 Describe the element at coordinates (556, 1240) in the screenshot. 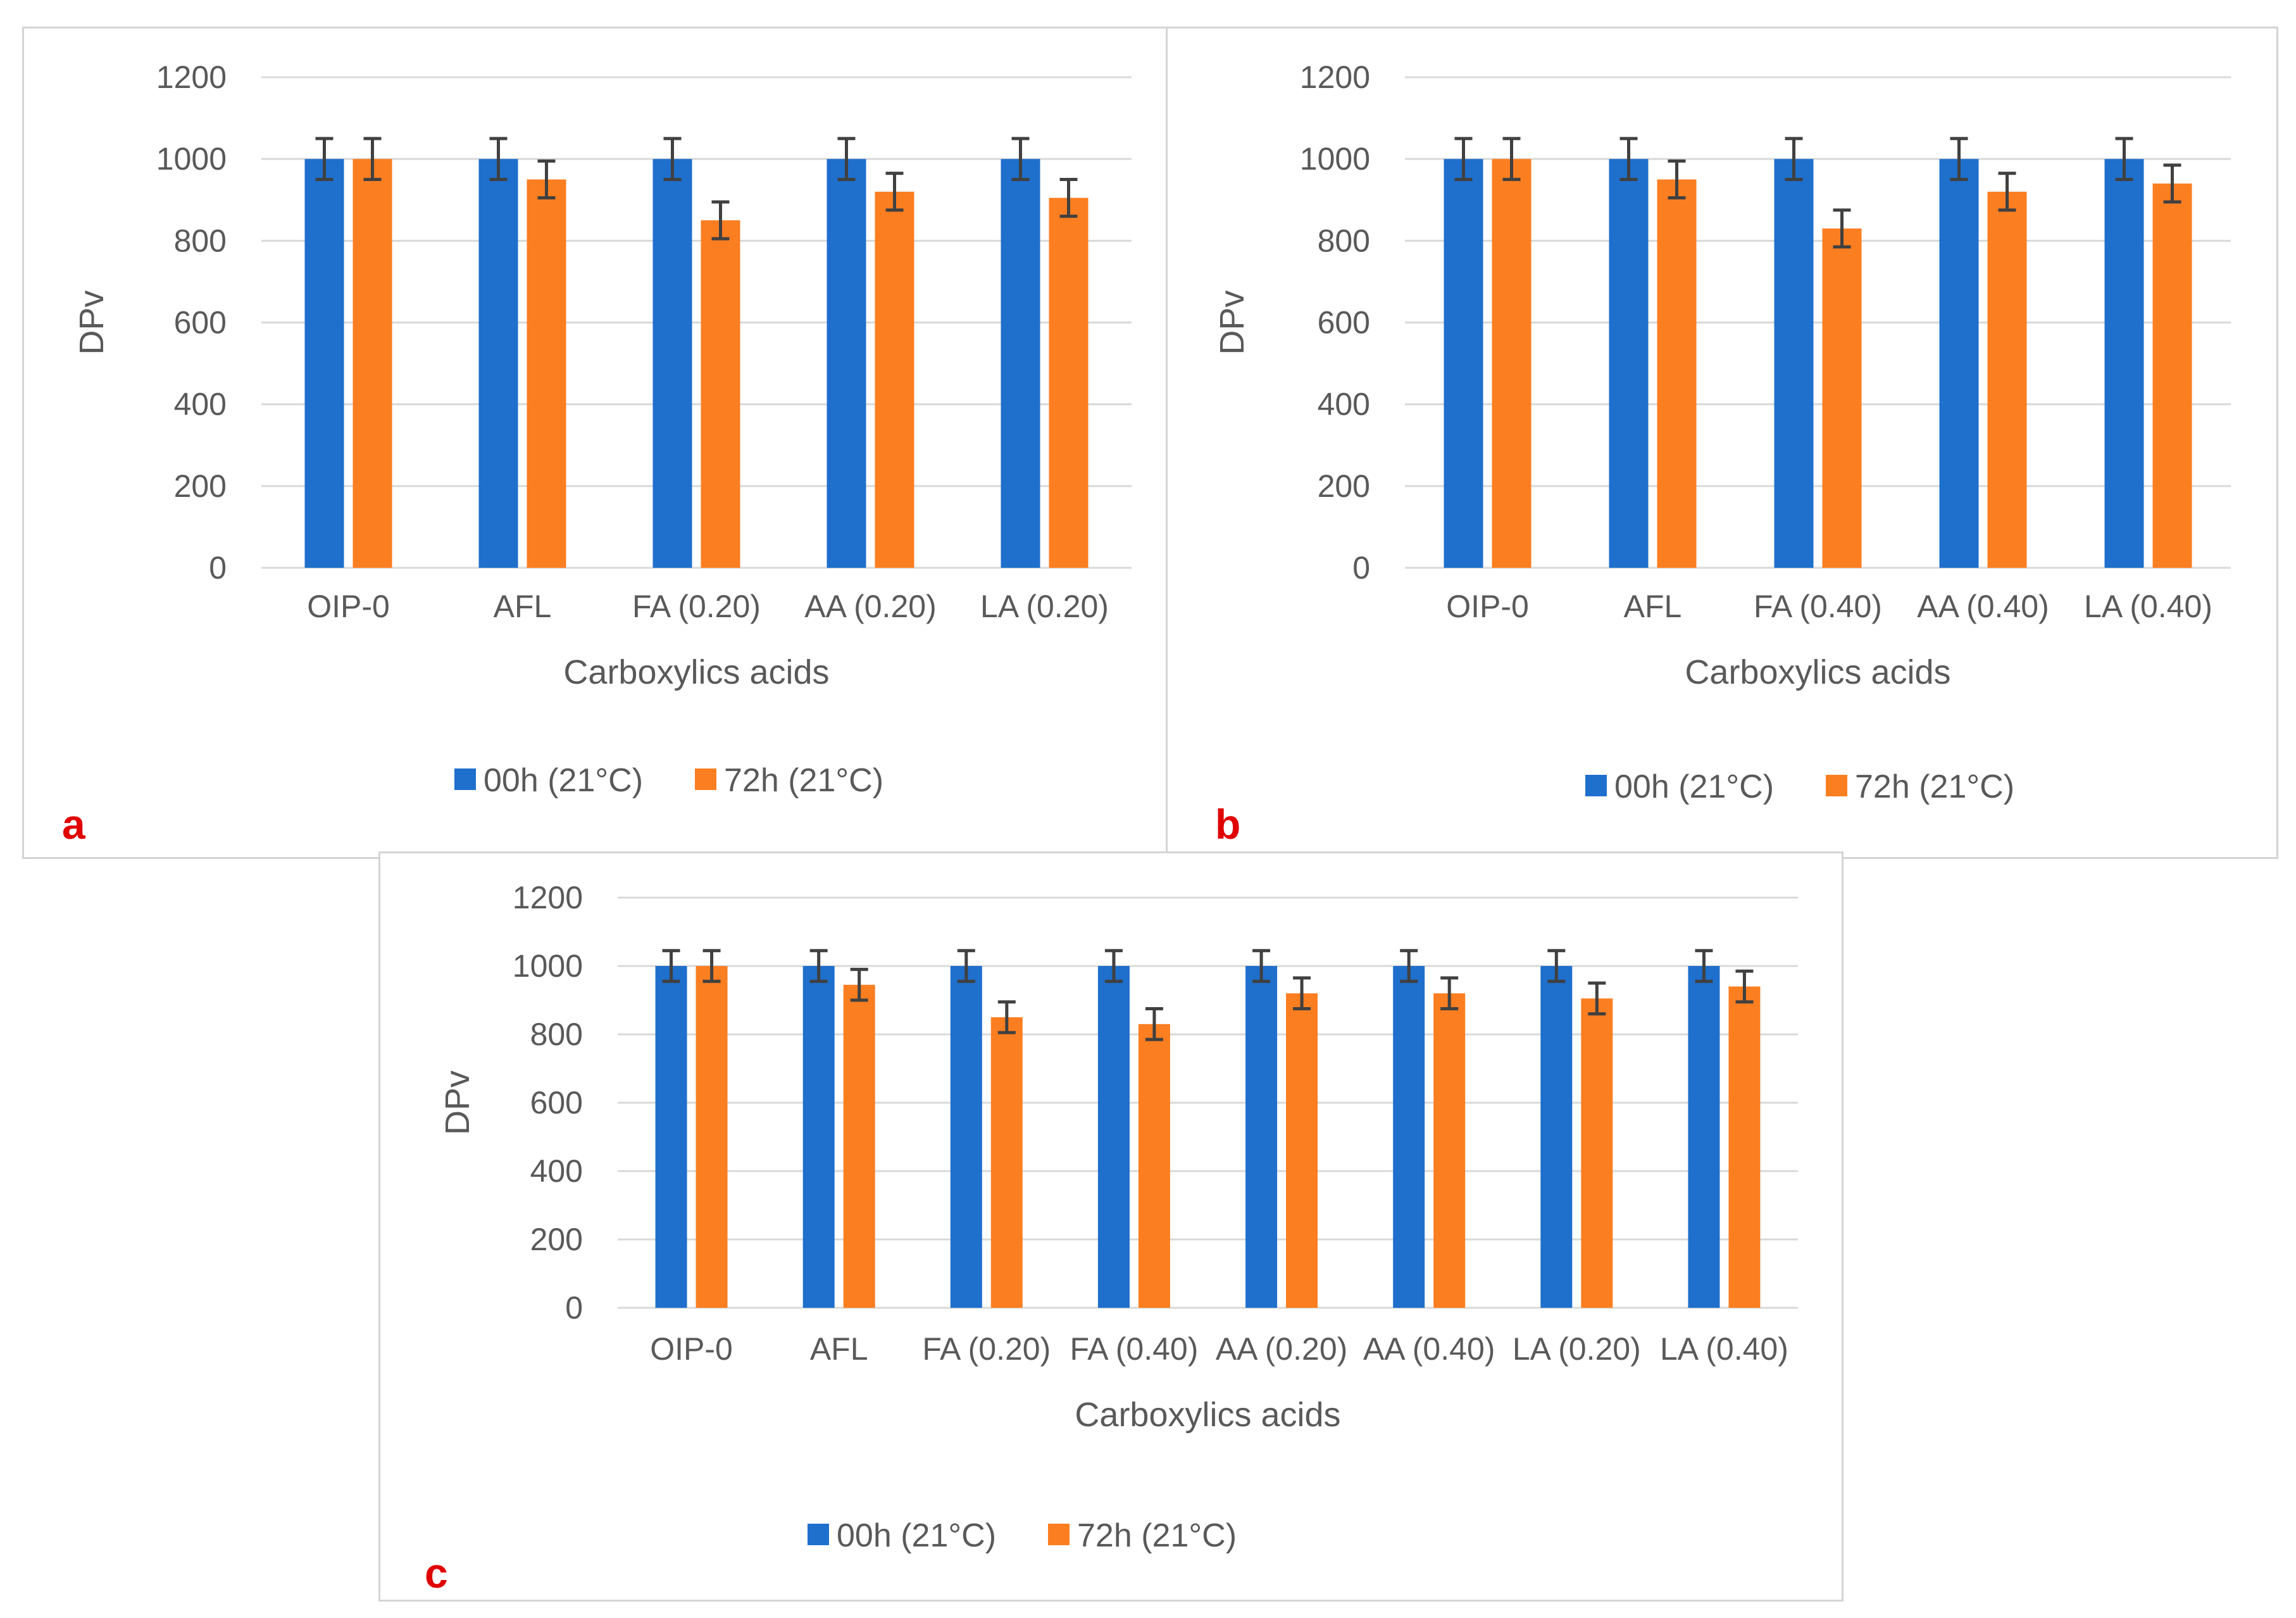

I see `y-tick-label-c: 200` at that location.